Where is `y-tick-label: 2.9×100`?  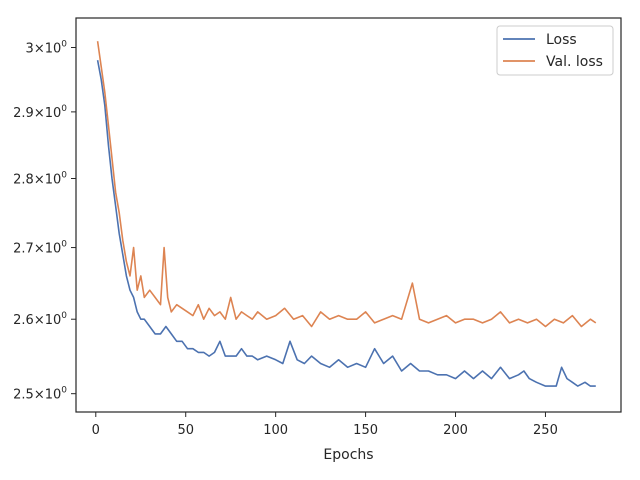 y-tick-label: 2.9×100 is located at coordinates (40, 112).